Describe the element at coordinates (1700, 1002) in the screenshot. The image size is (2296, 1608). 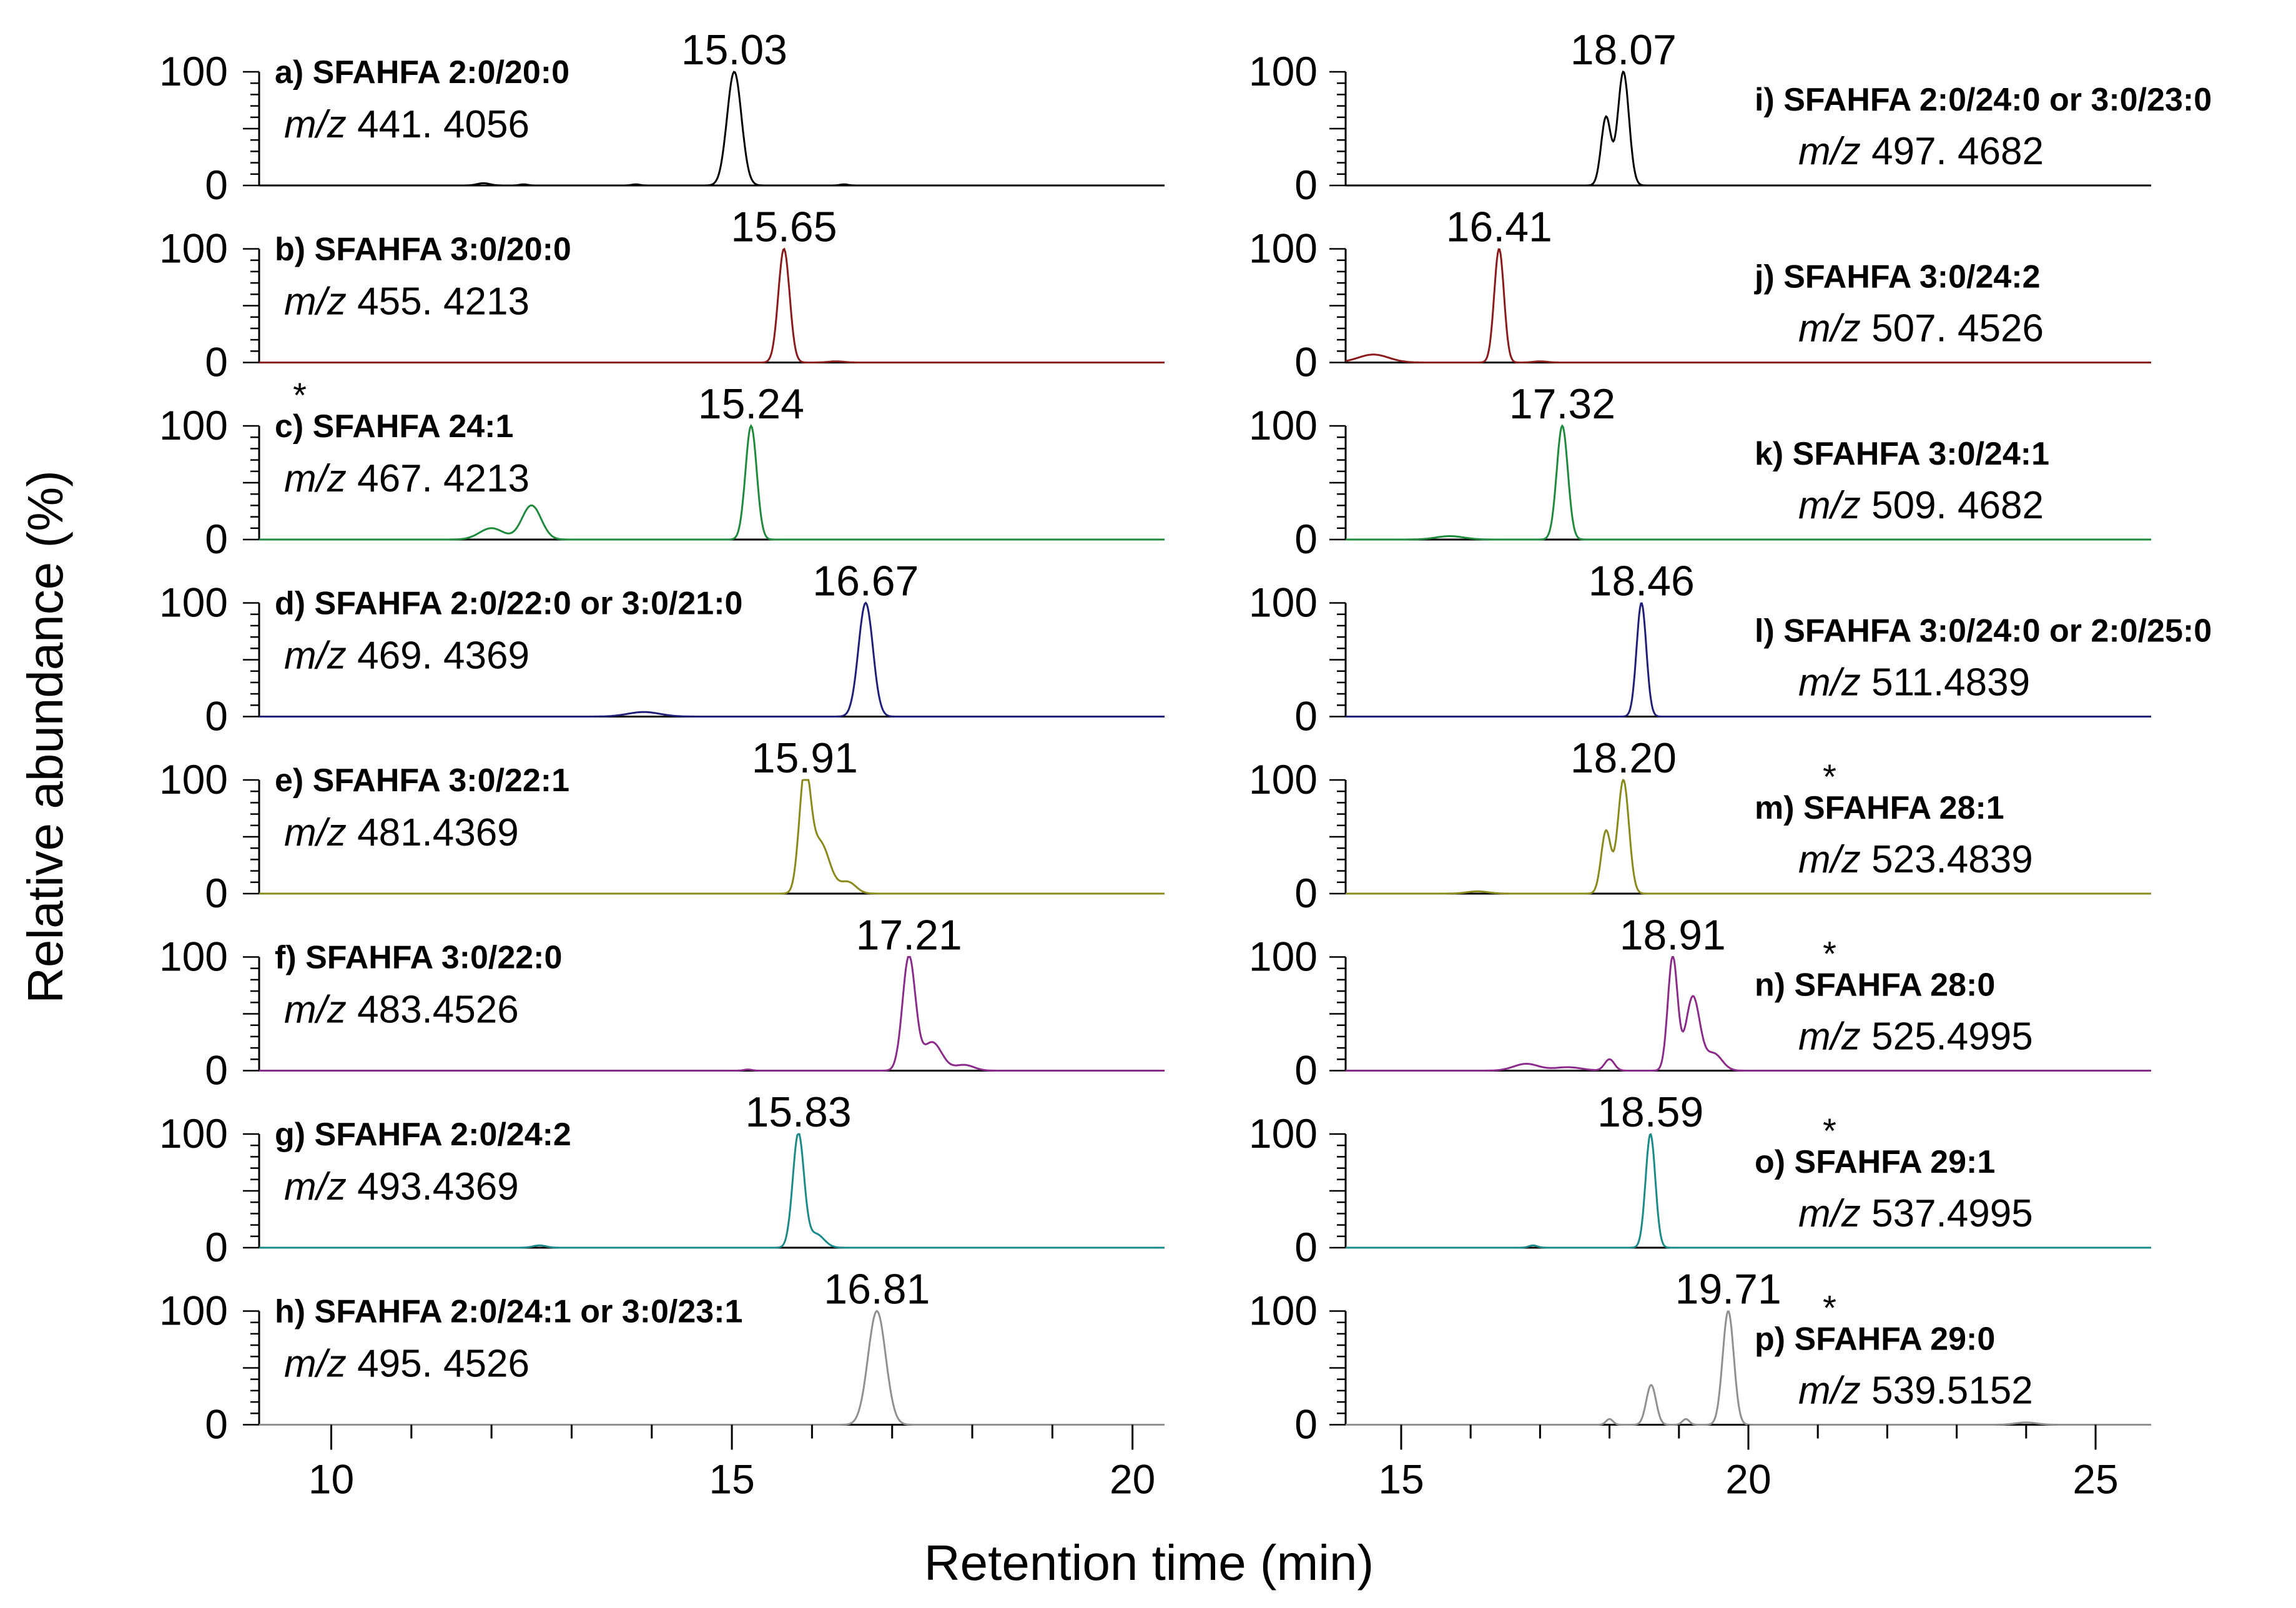
I see `panel-n: 100 0 18.91 n) SFAHFA 28:0* m/z 525.4995` at that location.